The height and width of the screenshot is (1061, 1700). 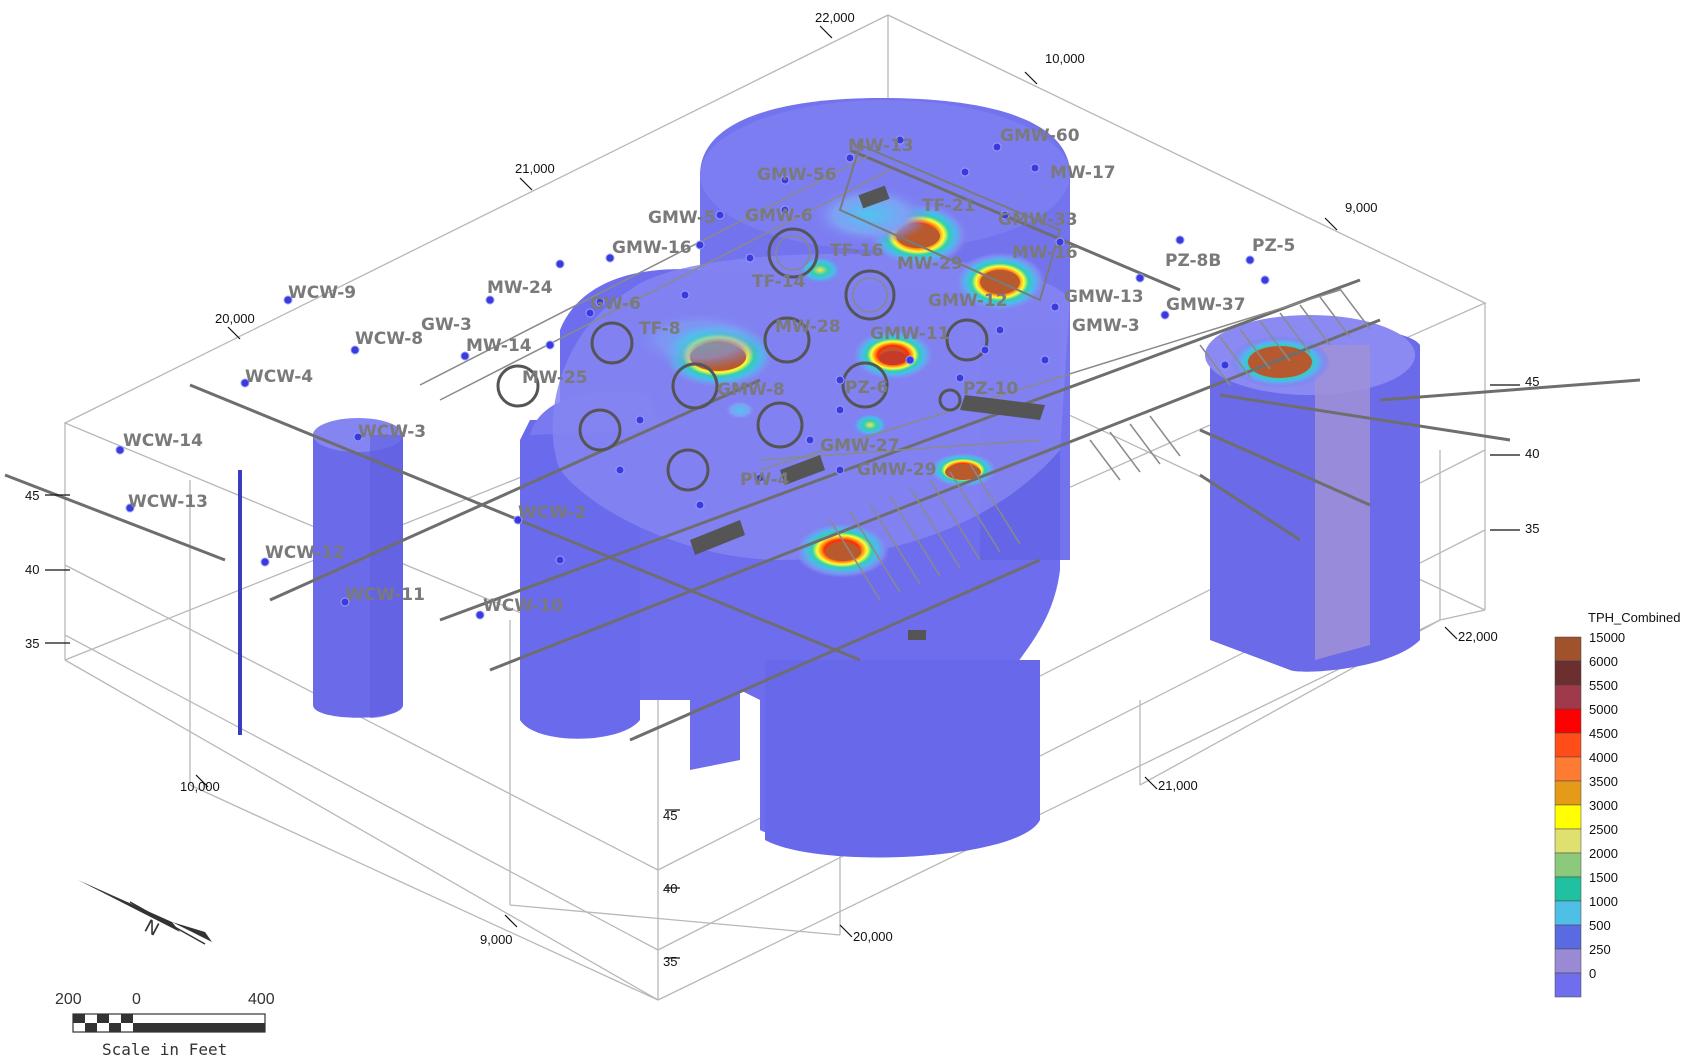 I want to click on elevation-35-left: 35, so click(x=32, y=643).